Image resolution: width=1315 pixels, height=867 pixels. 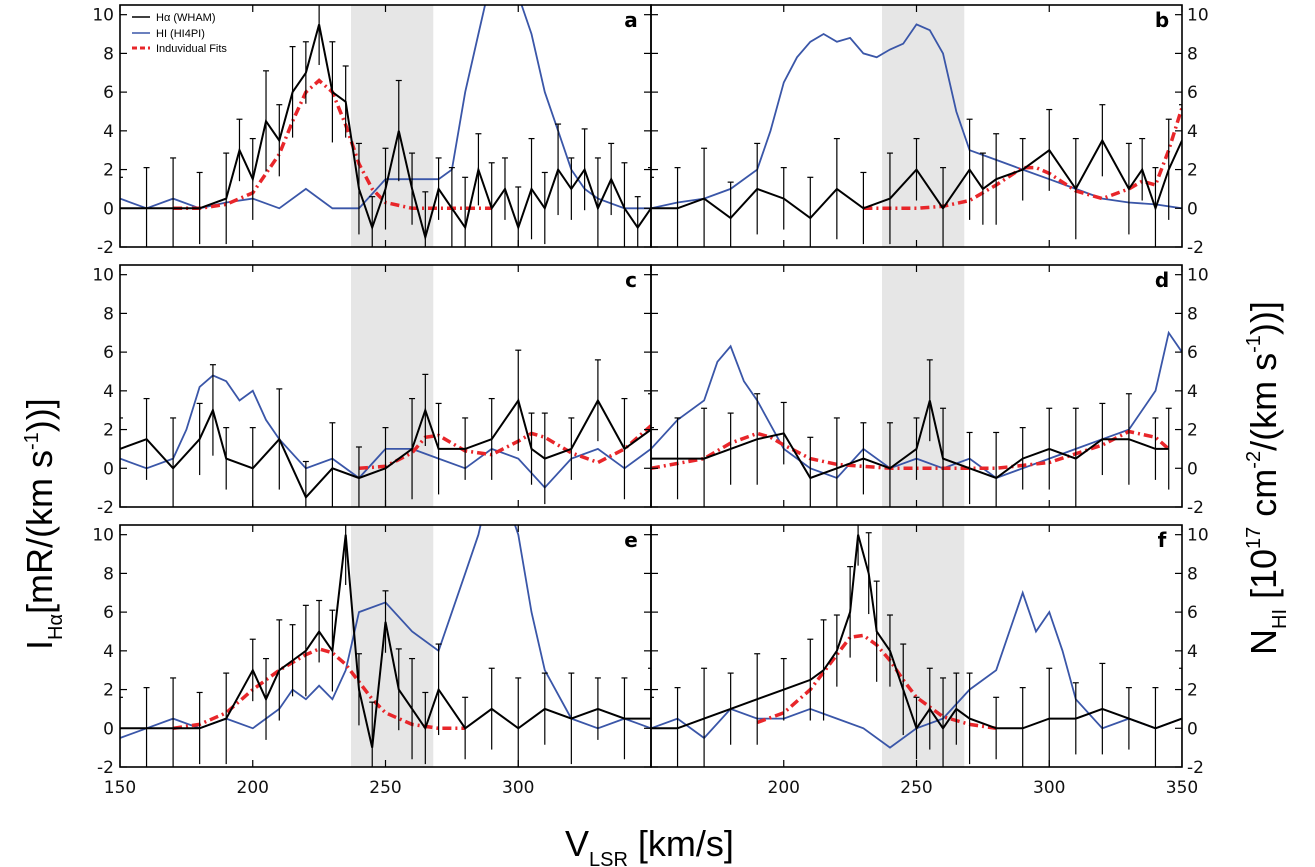 I want to click on x-axis-label: VLSR [km/s], so click(x=649, y=845).